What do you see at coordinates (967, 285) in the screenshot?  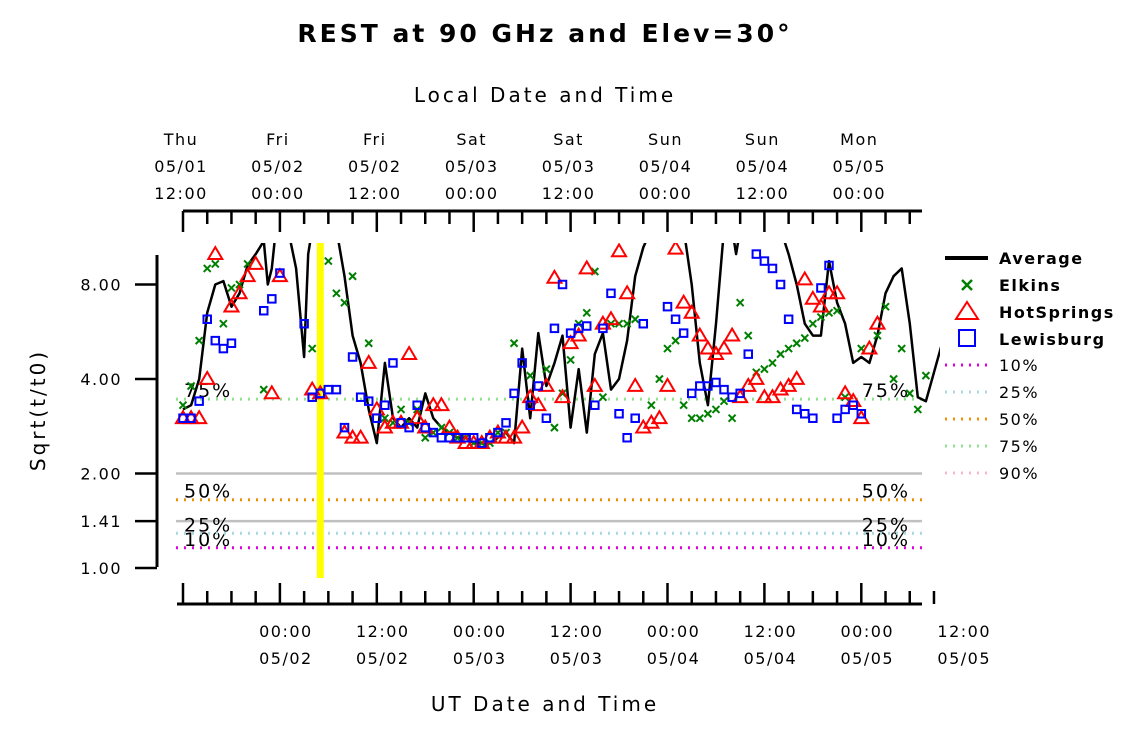 I see `legend-elkins-swatch` at bounding box center [967, 285].